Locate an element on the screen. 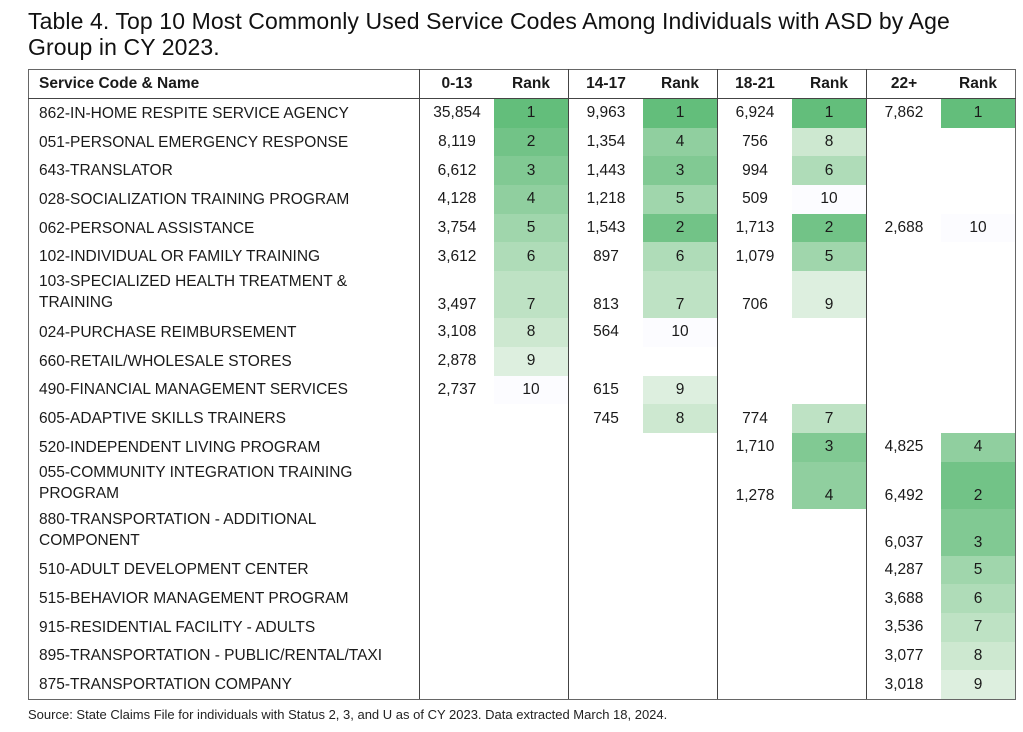 The height and width of the screenshot is (732, 1023). rank-cell-22plus: 4 is located at coordinates (978, 447).